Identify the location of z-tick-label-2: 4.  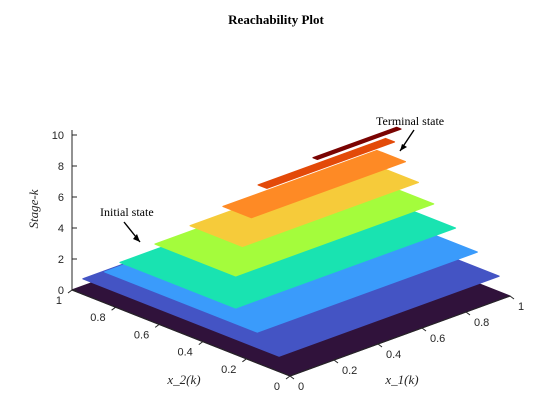
(61, 229).